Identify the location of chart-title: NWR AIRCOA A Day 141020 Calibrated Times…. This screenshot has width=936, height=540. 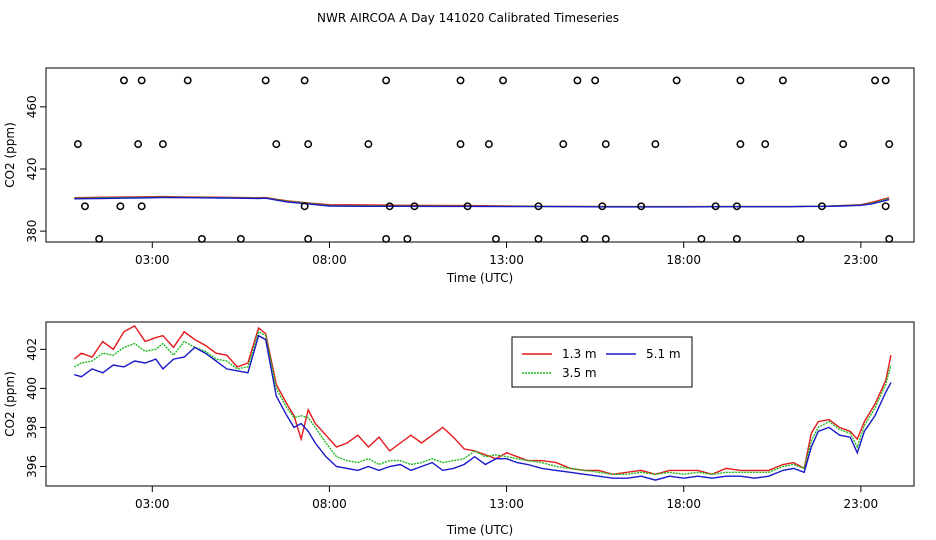
(468, 18).